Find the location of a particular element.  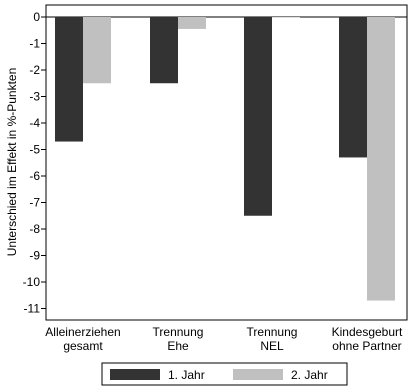

legend: 1. Jahr 2. Jahr is located at coordinates (224, 374).